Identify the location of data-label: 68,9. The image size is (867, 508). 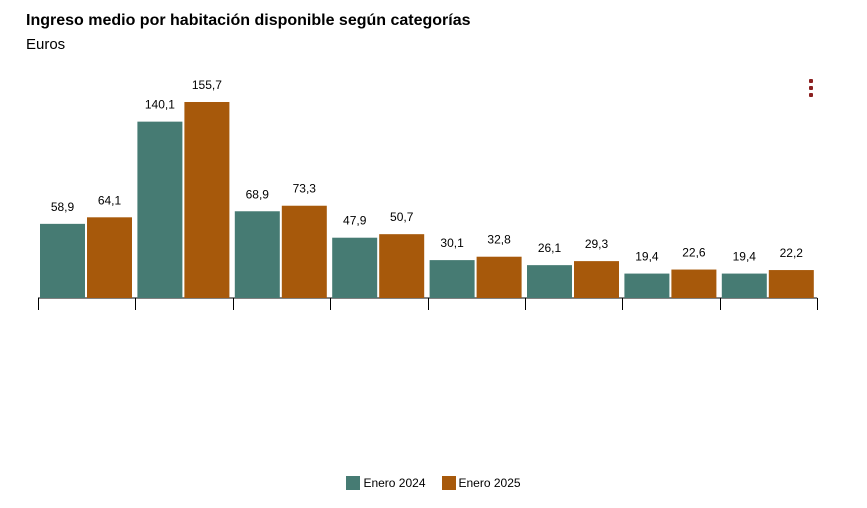
(258, 194).